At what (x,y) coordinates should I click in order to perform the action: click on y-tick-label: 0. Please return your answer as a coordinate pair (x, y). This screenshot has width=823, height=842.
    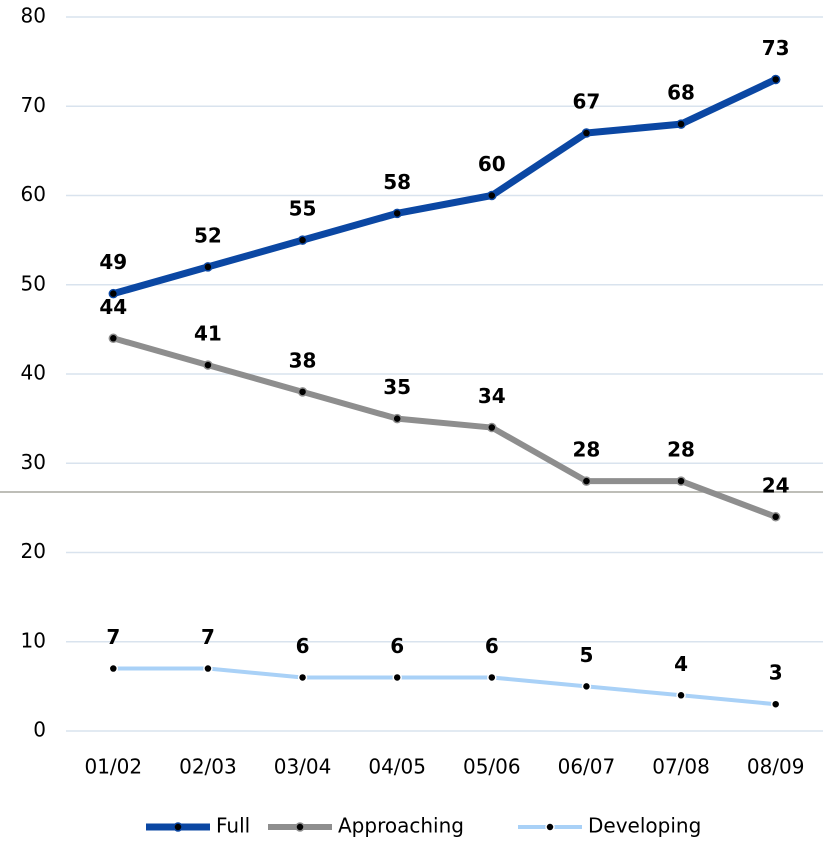
    Looking at the image, I should click on (39, 730).